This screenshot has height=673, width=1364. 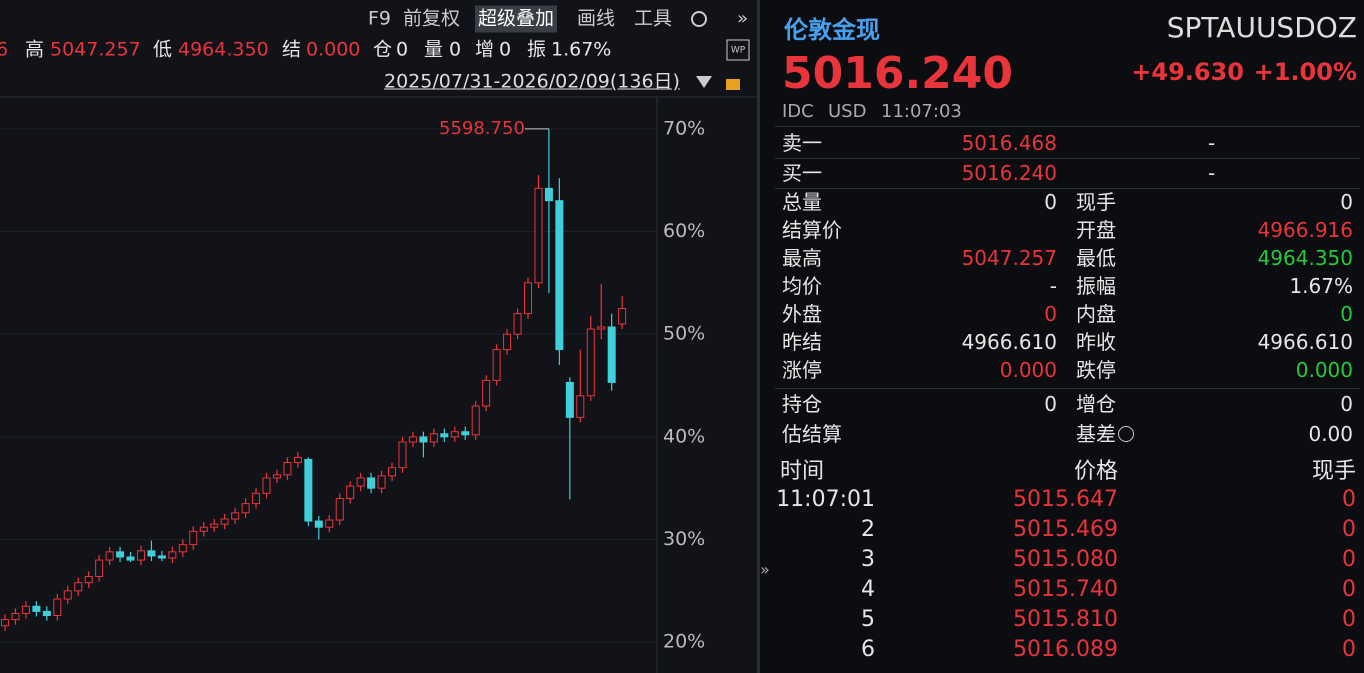 I want to click on stat-label: 持仓, so click(x=802, y=404).